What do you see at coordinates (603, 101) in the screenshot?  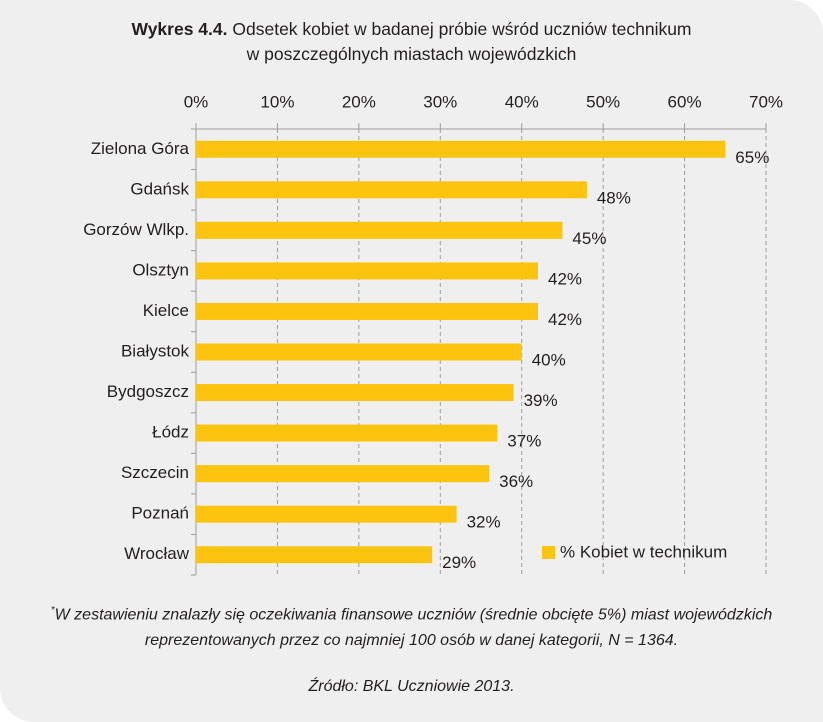 I see `x-tick-label: 50%` at bounding box center [603, 101].